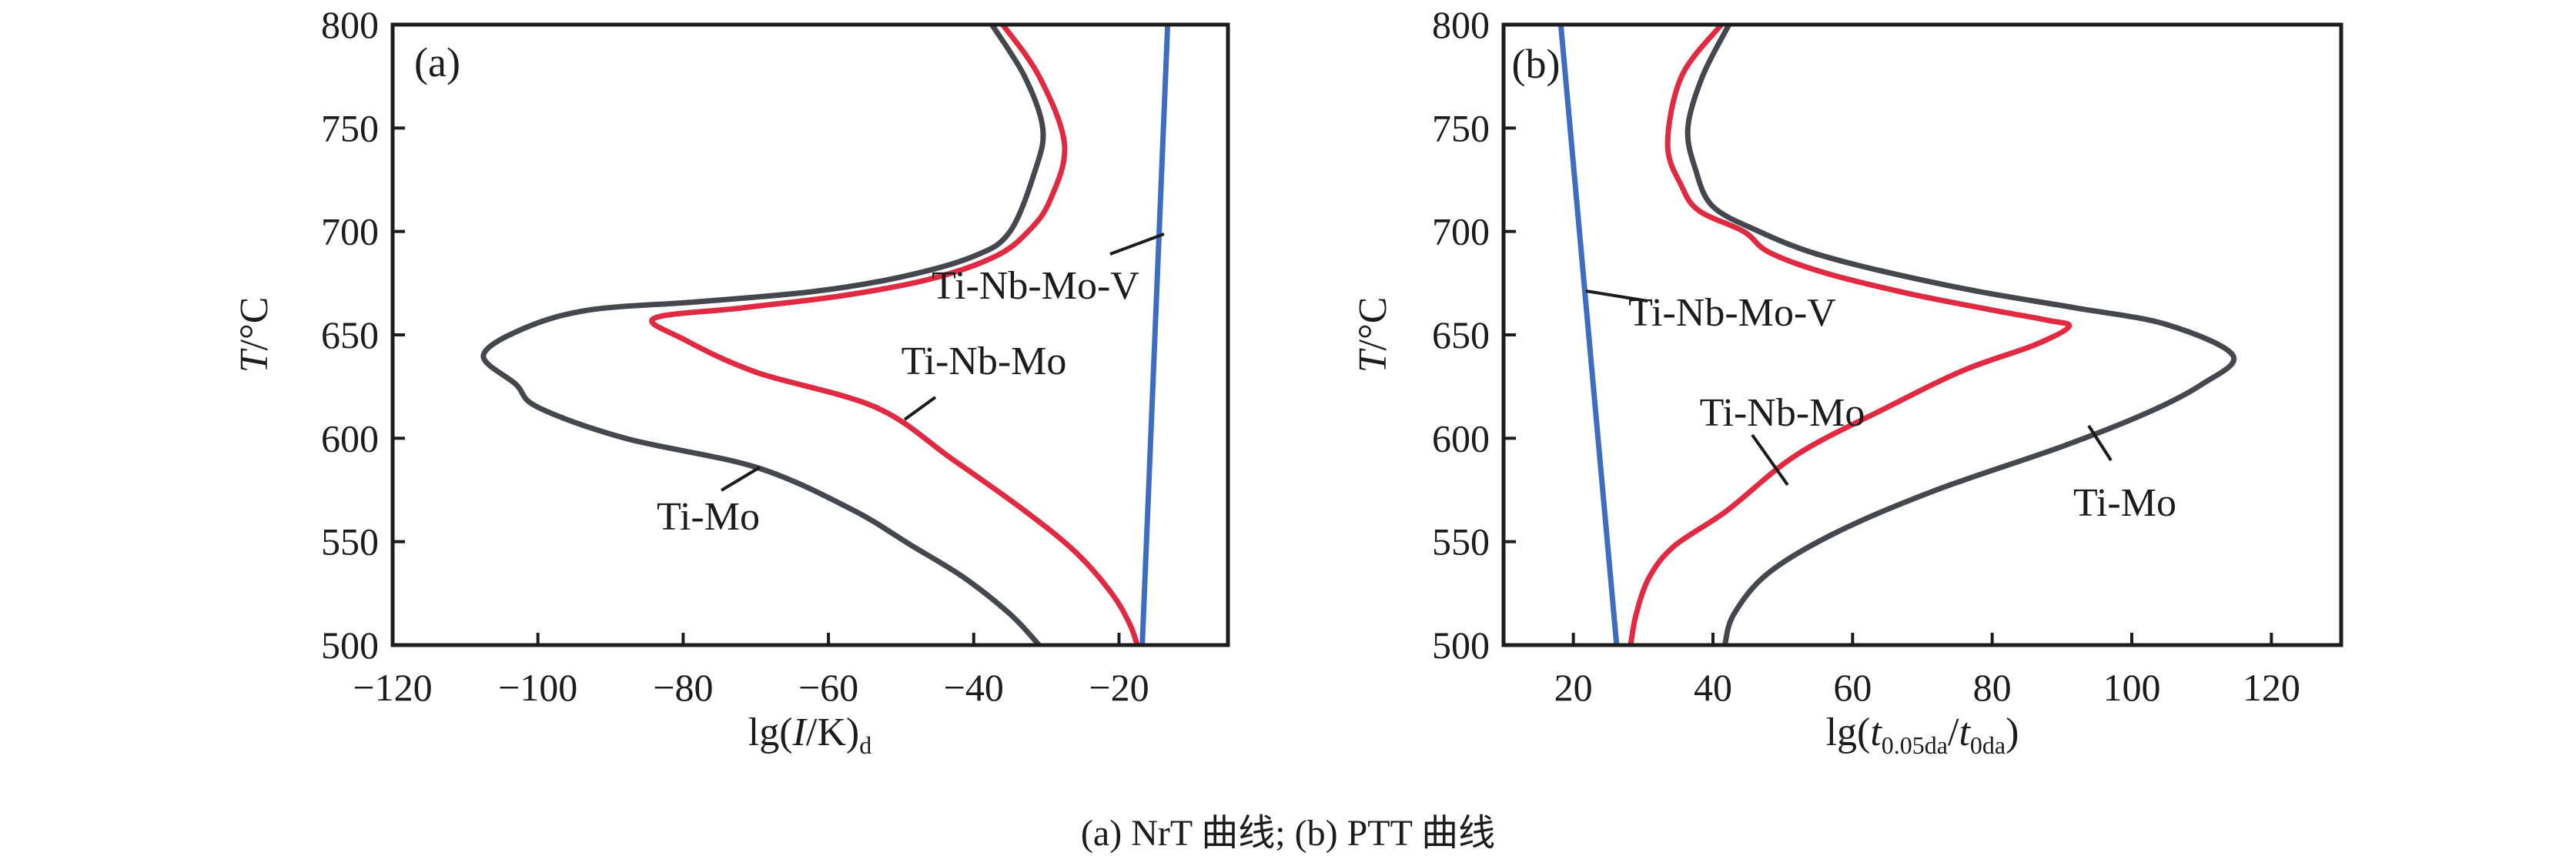  I want to click on x-axis-title: lg(t0.05da/t0da), so click(1922, 735).